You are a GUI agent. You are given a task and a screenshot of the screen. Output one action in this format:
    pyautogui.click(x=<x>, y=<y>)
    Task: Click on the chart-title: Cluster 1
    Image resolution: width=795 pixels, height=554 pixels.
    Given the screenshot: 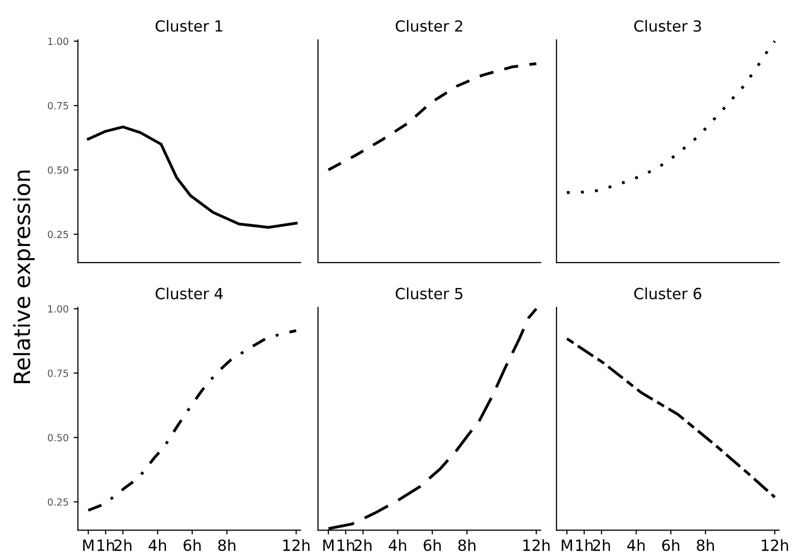 What is the action you would take?
    pyautogui.click(x=189, y=26)
    